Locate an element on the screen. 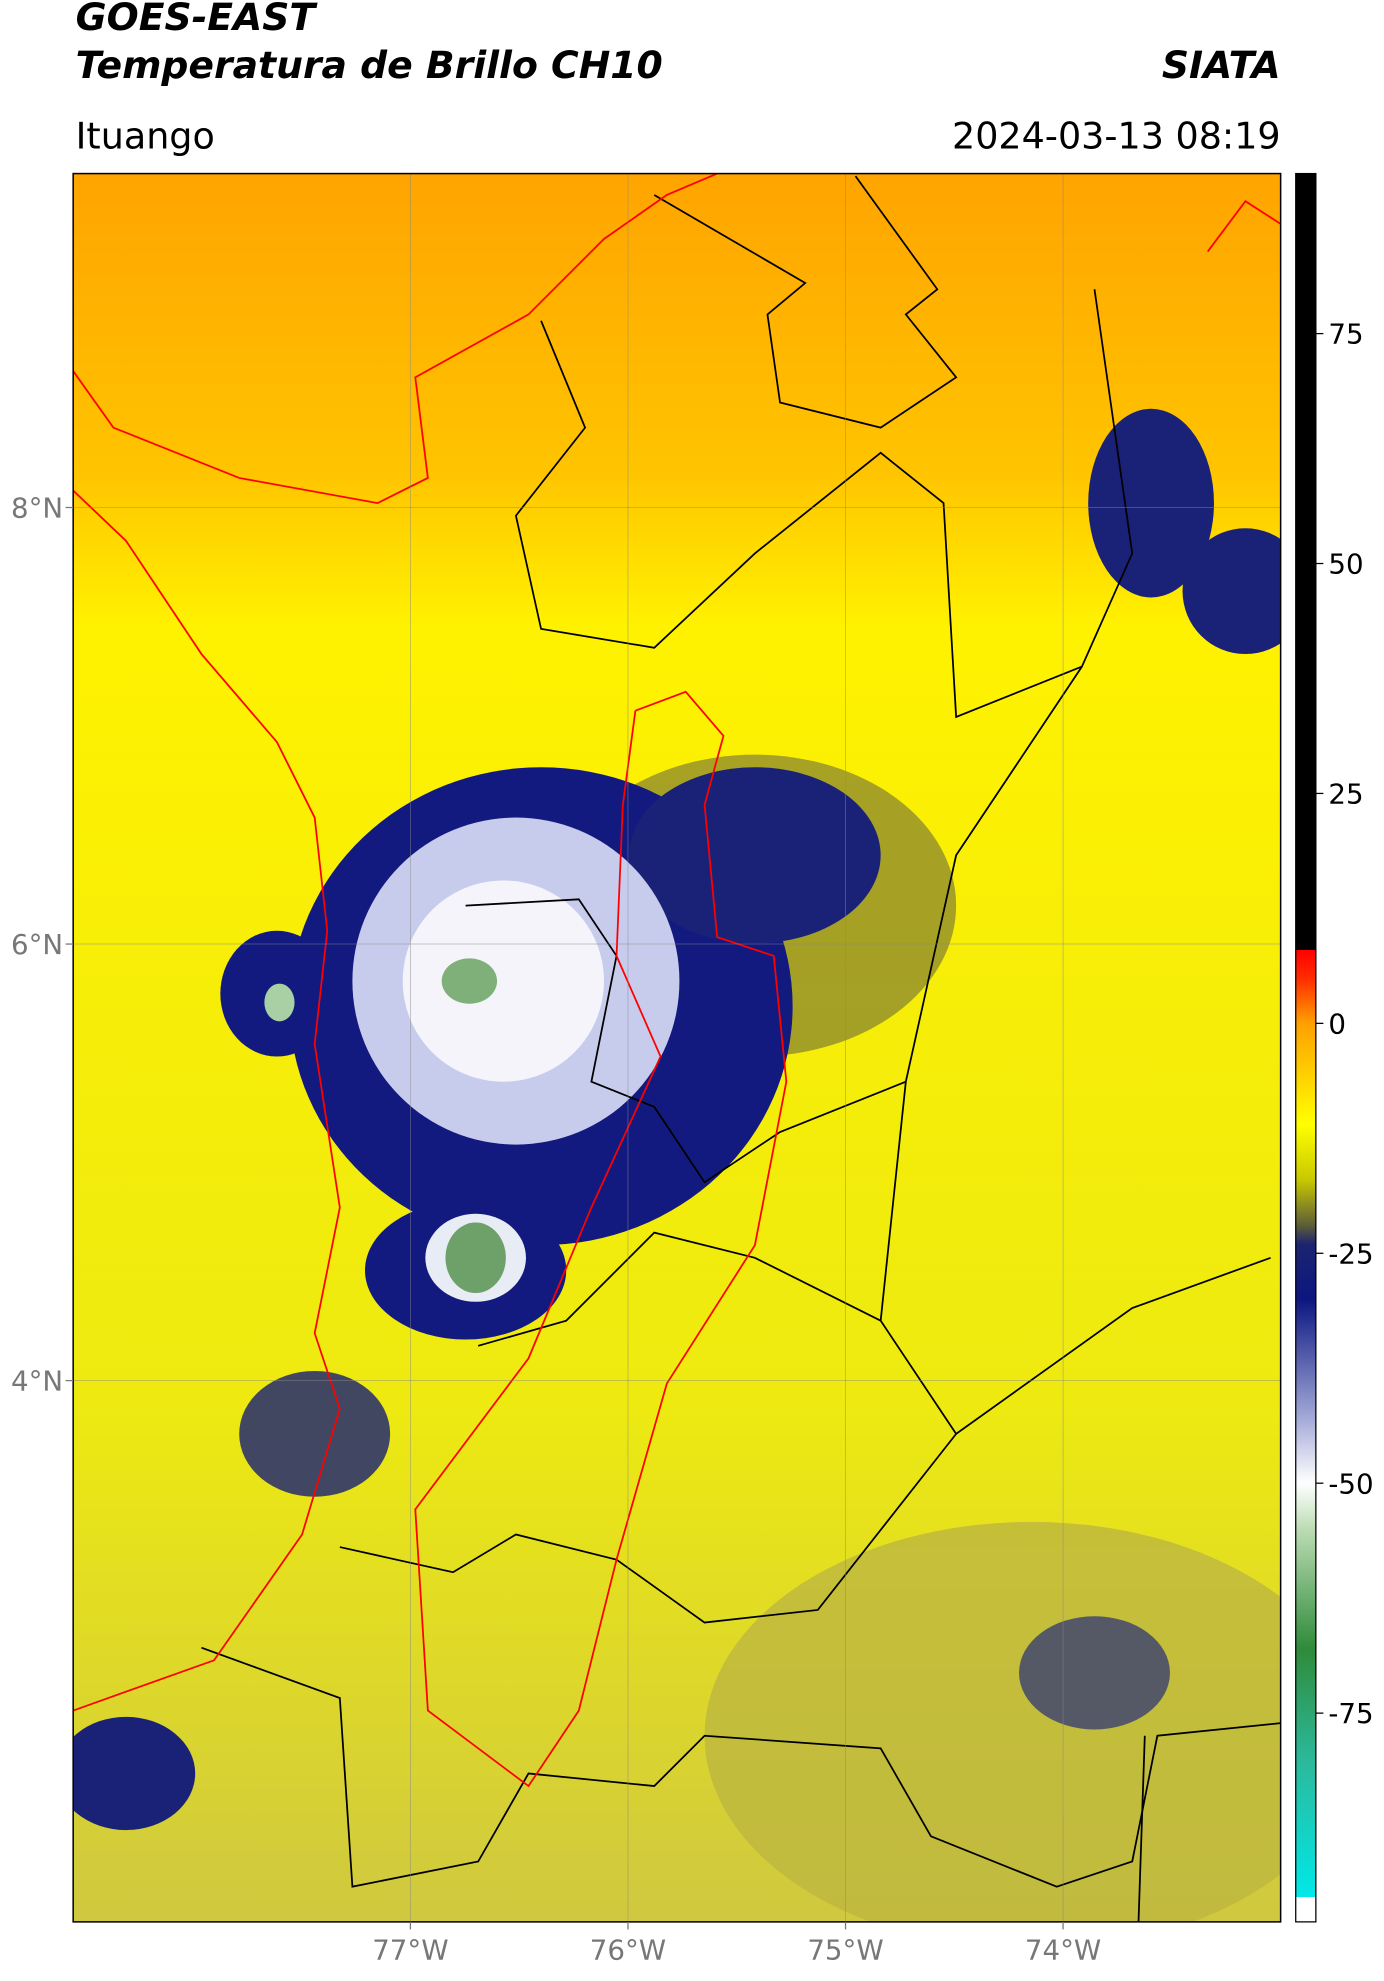 This screenshot has height=1981, width=1384. colorbar-tick-label: -75 is located at coordinates (1350, 1713).